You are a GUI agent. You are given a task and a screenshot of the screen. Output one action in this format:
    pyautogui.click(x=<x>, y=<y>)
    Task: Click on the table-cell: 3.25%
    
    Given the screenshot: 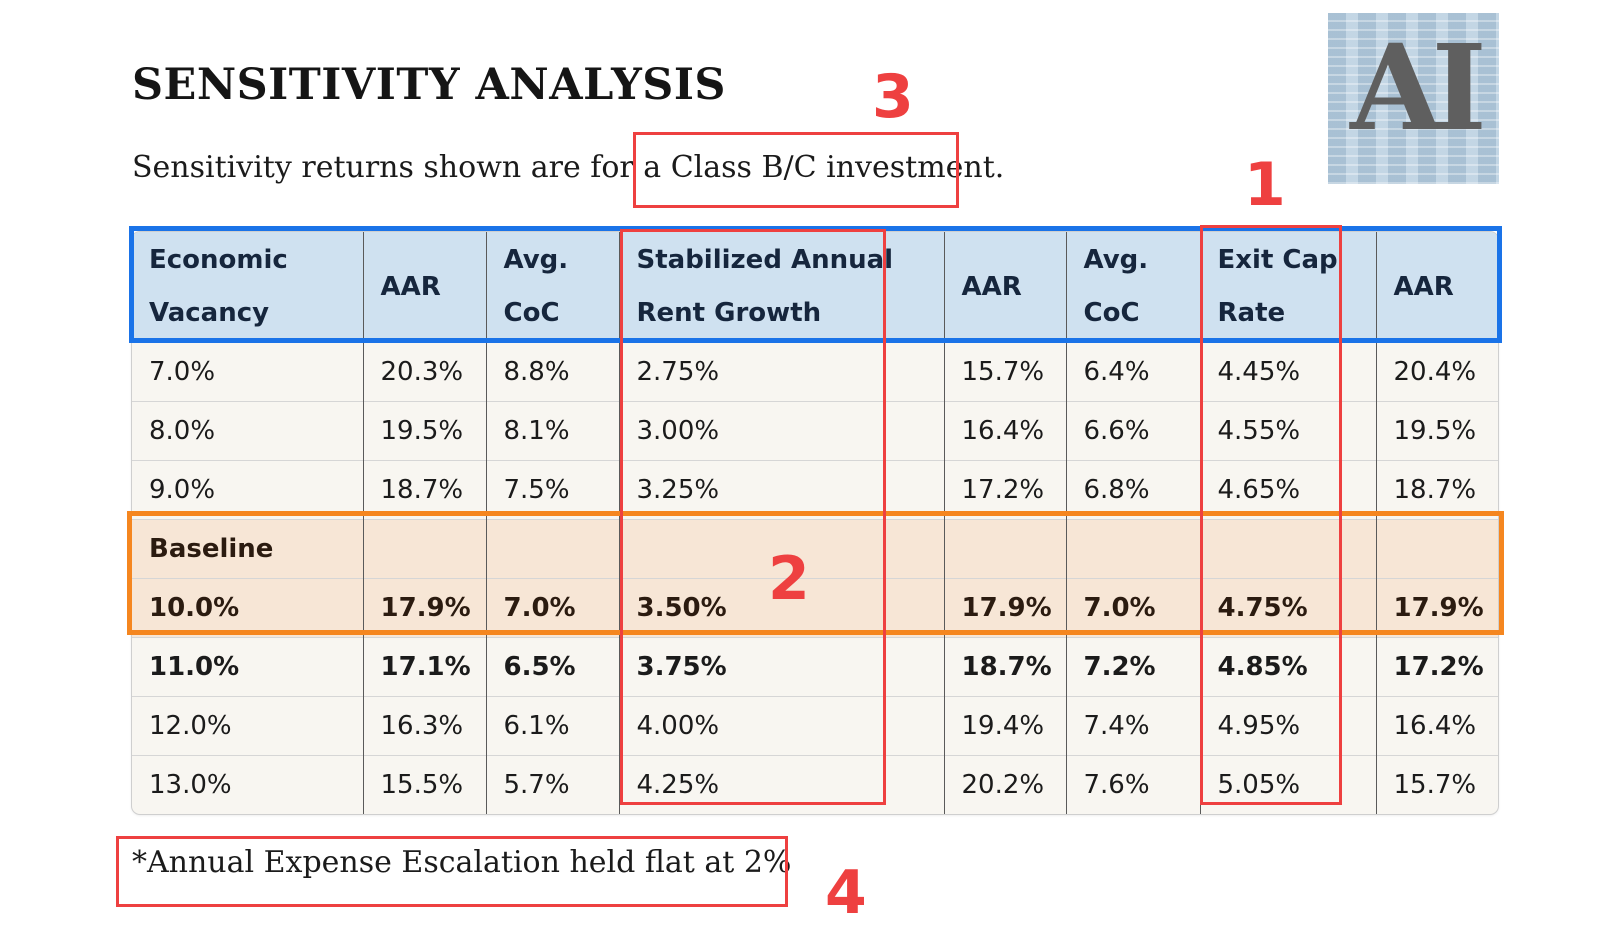 What is the action you would take?
    pyautogui.click(x=782, y=490)
    